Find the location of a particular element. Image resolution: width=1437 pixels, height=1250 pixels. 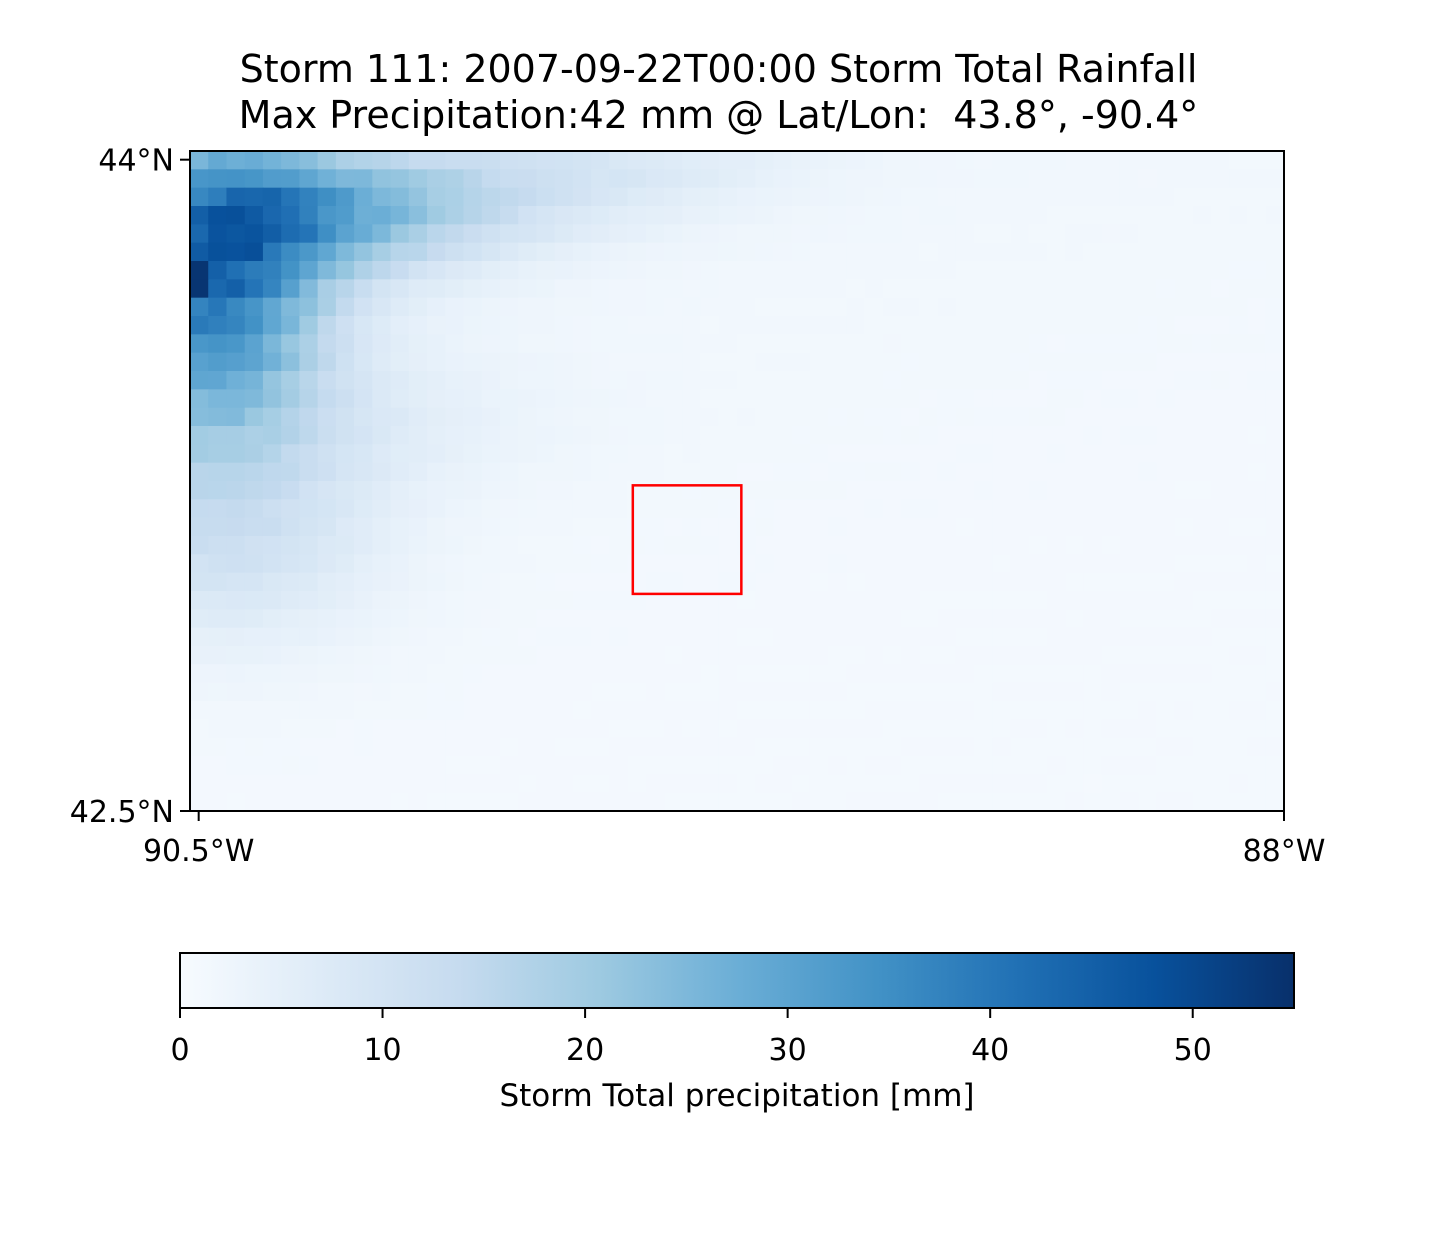

colorbar-tick-label: 0 is located at coordinates (179, 1050).